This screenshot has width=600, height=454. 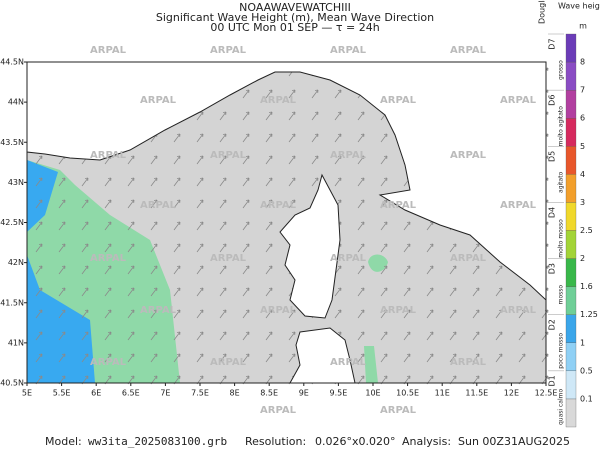 I want to click on x-tick-label: 6.5E, so click(x=131, y=393).